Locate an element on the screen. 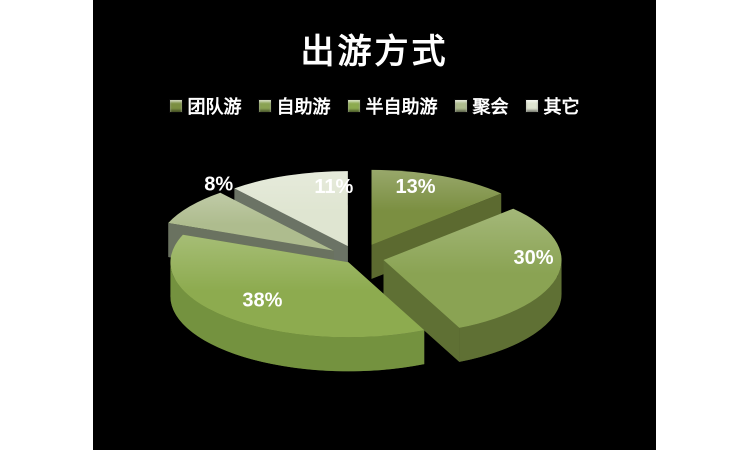 Image resolution: width=750 pixels, height=450 pixels. legend-item-2: 自助游 is located at coordinates (294, 106).